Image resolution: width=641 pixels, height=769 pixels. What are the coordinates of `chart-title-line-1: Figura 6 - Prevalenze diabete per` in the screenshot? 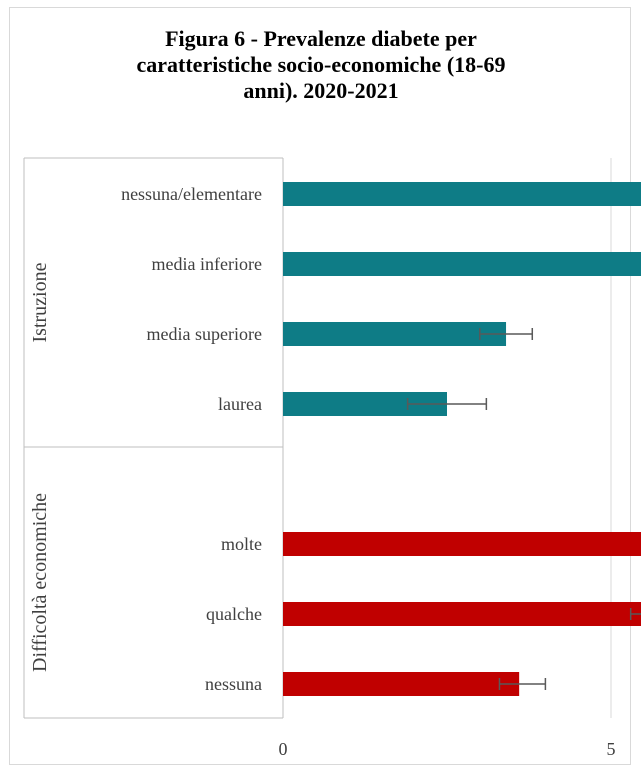 It's located at (321, 38).